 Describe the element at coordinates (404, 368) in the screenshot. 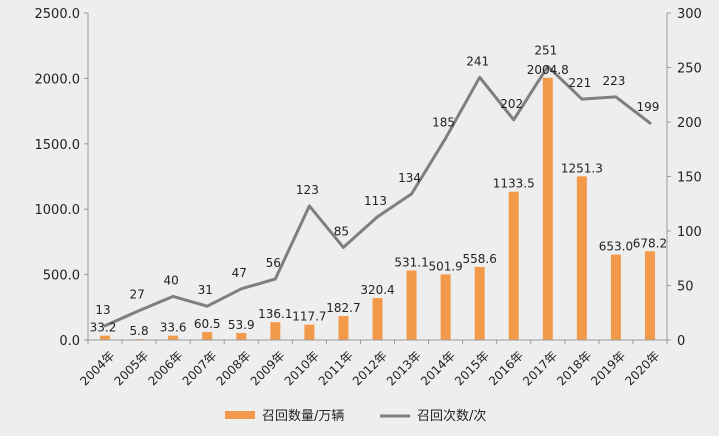

I see `x-tick-label-9: 2013年` at that location.